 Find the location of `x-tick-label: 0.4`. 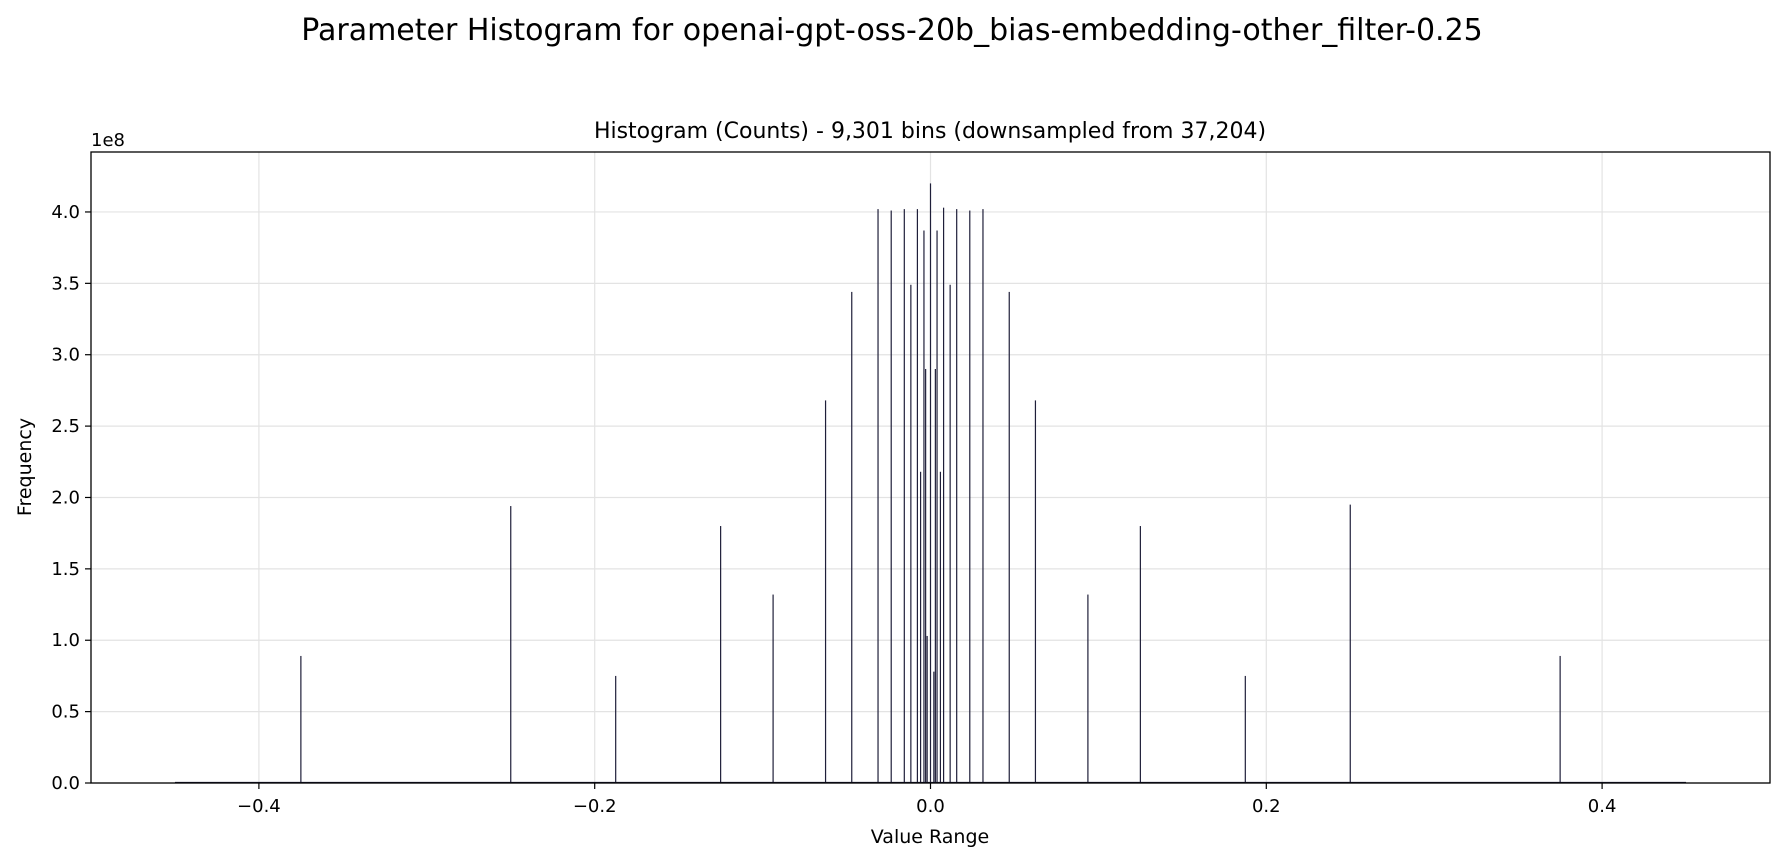

x-tick-label: 0.4 is located at coordinates (1602, 806).